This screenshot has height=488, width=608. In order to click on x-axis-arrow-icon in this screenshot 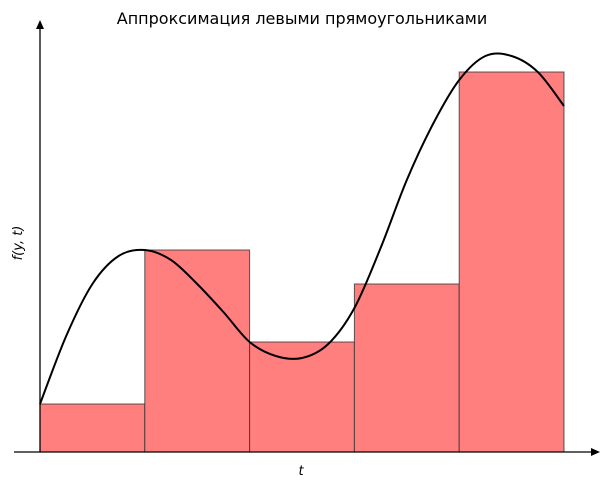, I will do `click(595, 452)`.